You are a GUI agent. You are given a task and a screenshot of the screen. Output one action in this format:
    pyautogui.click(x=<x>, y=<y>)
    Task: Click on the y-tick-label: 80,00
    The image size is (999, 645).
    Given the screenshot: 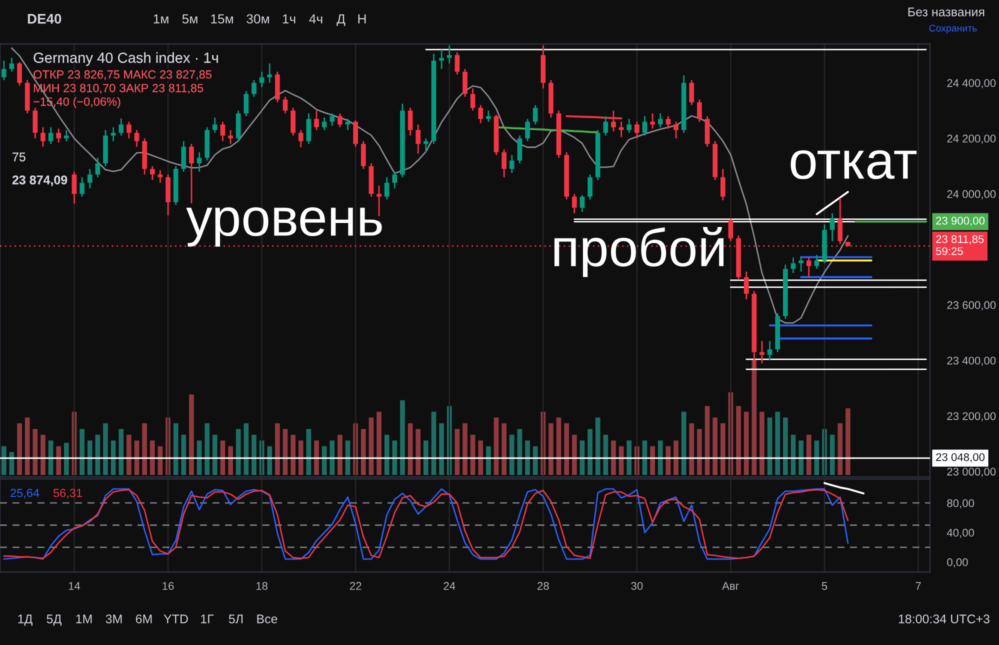 What is the action you would take?
    pyautogui.click(x=960, y=503)
    